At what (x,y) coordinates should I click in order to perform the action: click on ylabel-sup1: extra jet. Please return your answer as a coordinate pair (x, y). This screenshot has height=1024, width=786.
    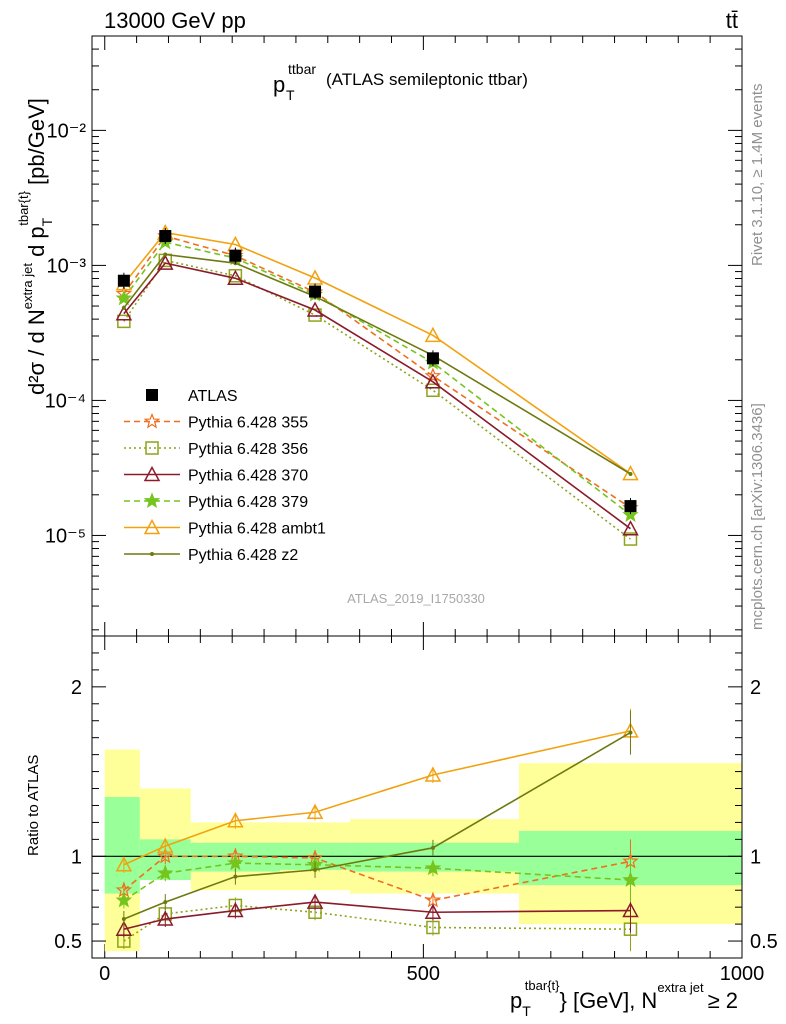
    Looking at the image, I should click on (27, 286).